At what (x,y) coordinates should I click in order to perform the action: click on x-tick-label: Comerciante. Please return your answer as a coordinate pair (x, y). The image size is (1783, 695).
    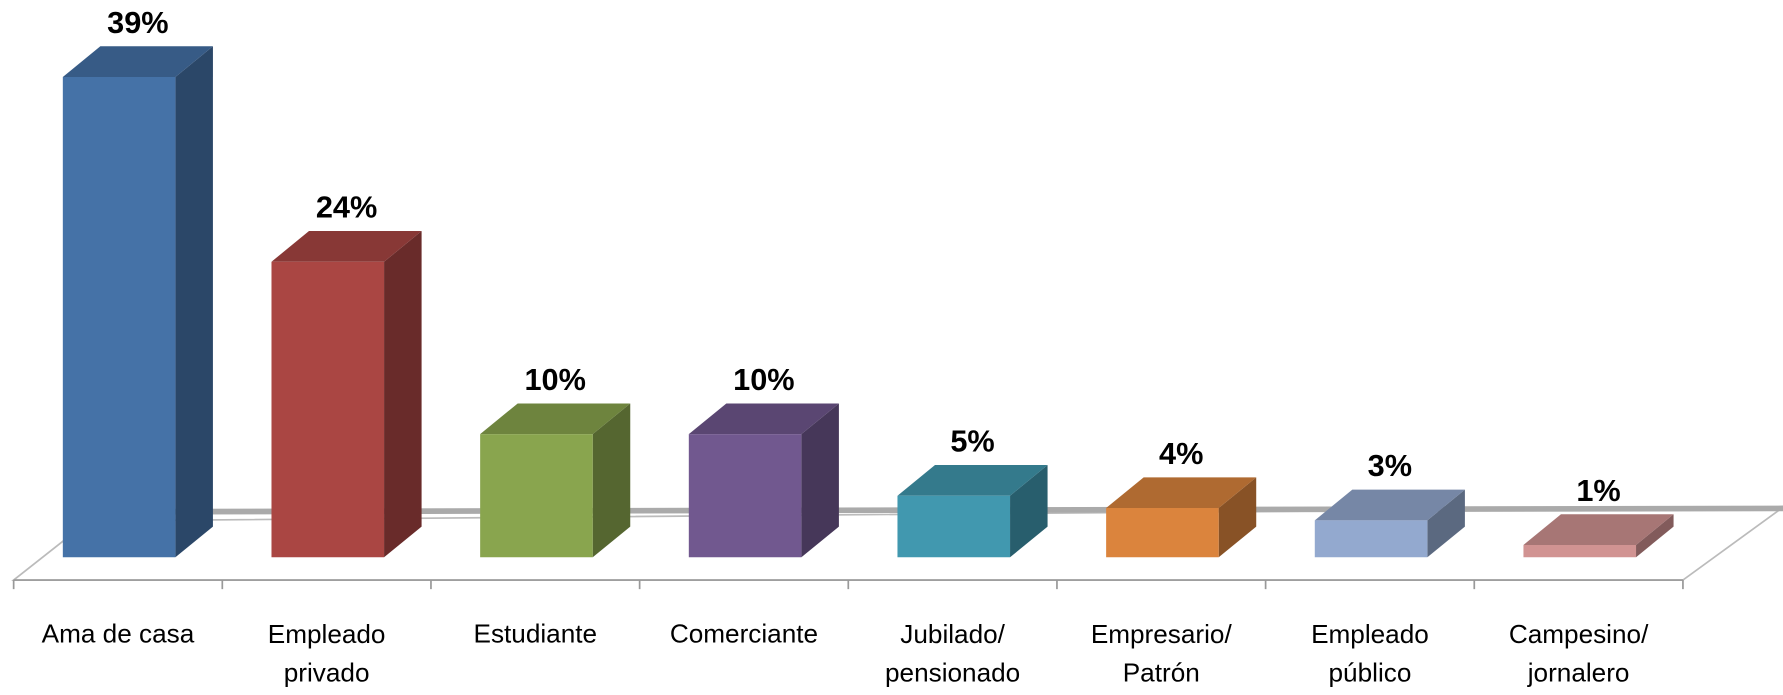
    Looking at the image, I should click on (744, 634).